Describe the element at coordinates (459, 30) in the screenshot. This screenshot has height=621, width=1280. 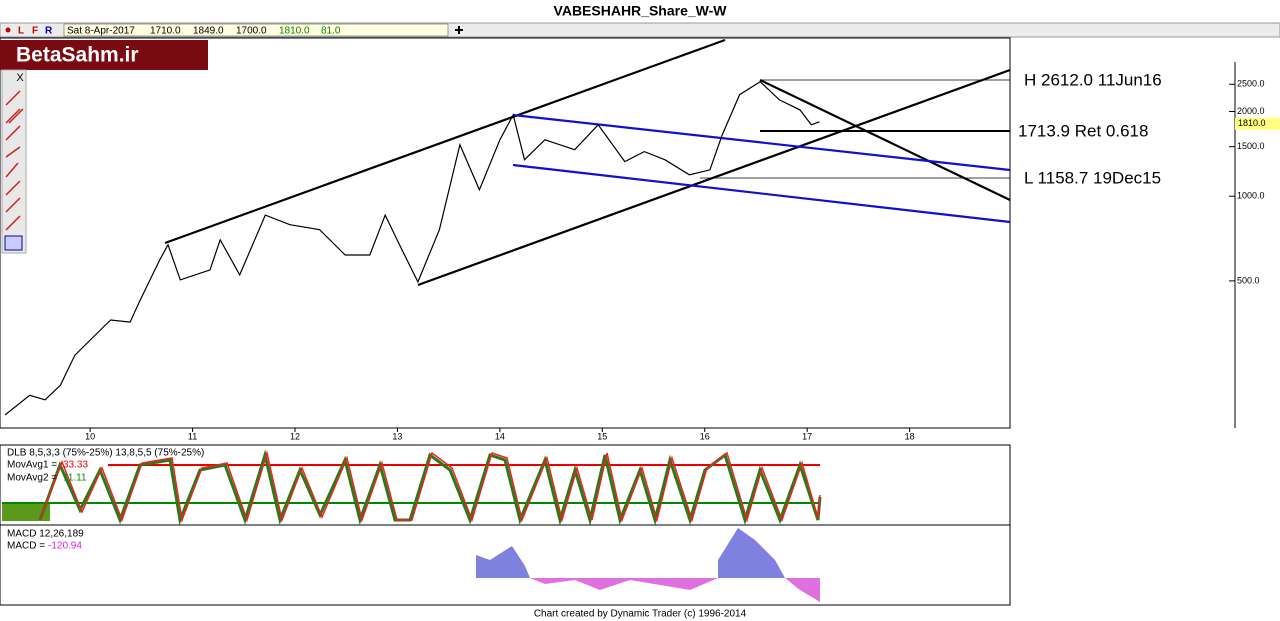
I see `add-button` at that location.